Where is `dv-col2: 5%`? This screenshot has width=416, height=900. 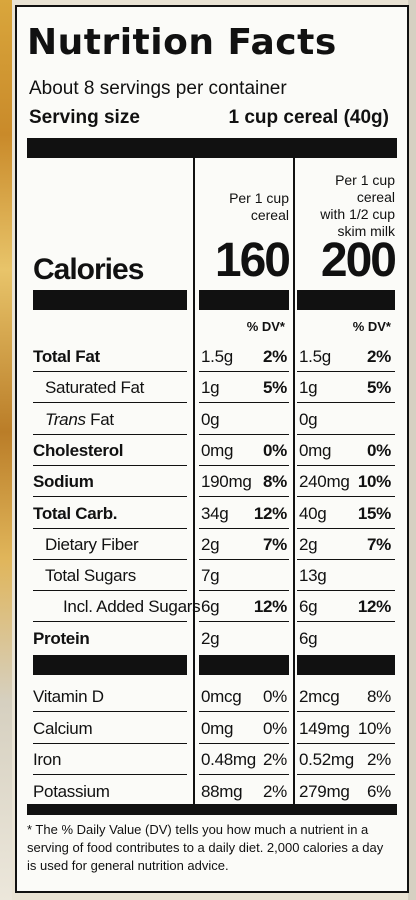 dv-col2: 5% is located at coordinates (379, 388).